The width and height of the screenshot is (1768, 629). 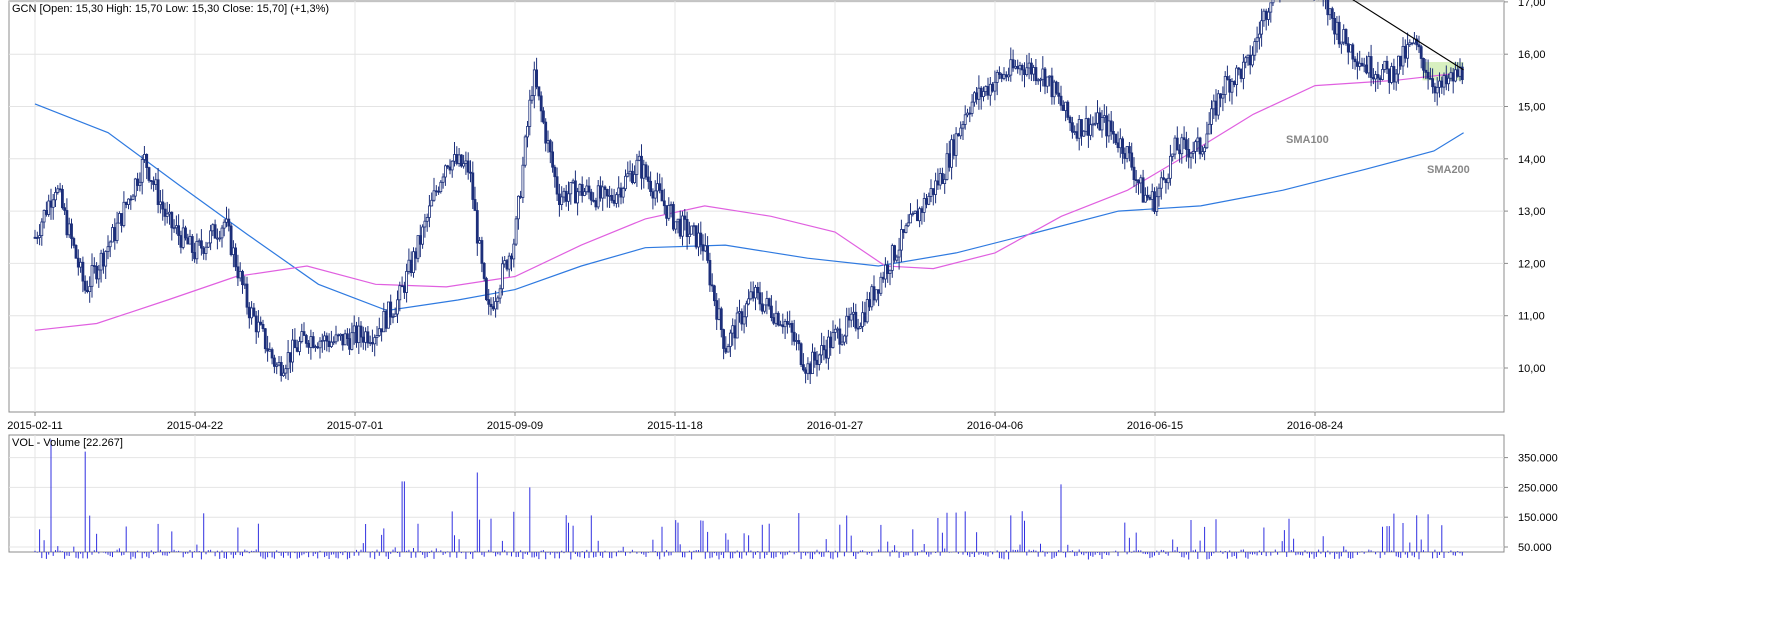 I want to click on price-tick-label: 11,00, so click(x=1531, y=317).